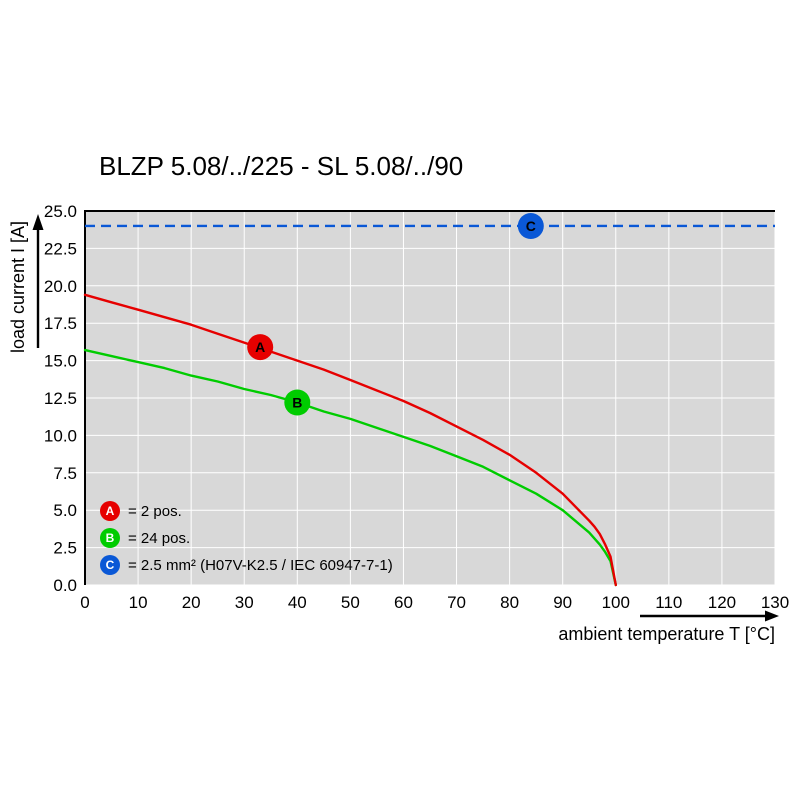  Describe the element at coordinates (110, 511) in the screenshot. I see `series-a-legend-marker: A` at that location.